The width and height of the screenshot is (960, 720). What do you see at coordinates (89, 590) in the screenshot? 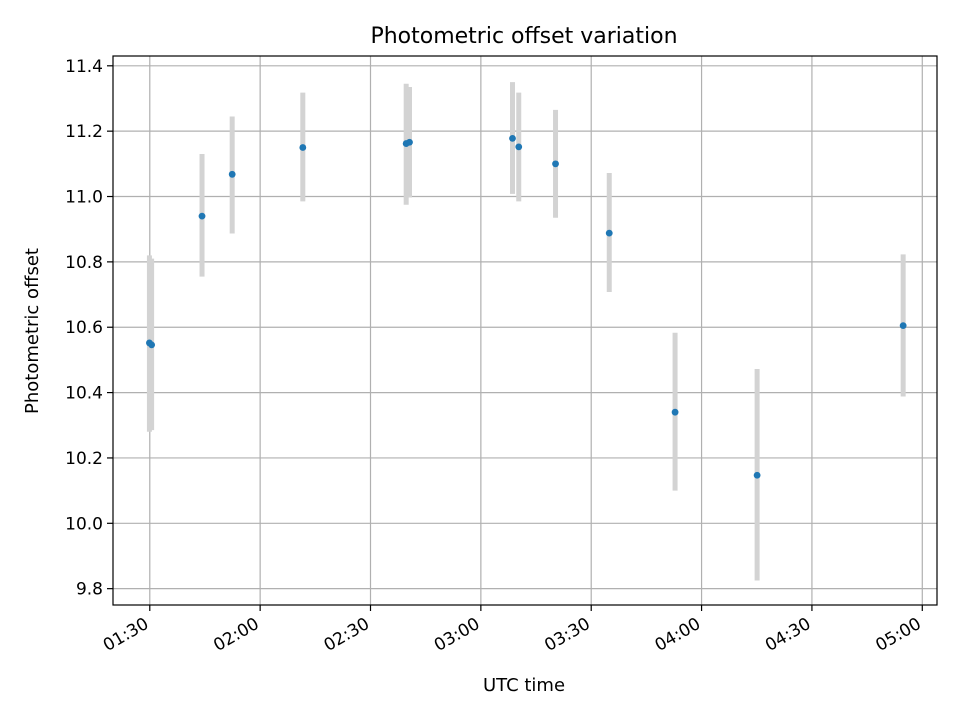
I see `y-tick-label: 9.8` at bounding box center [89, 590].